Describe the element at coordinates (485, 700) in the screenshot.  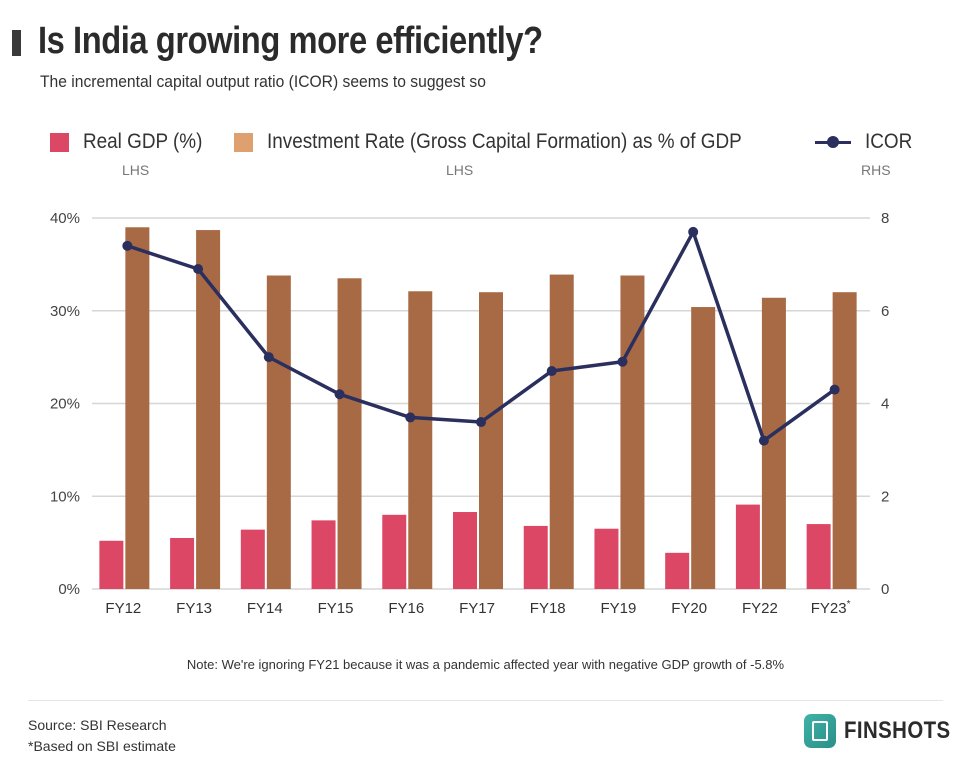
I see `footer-divider` at that location.